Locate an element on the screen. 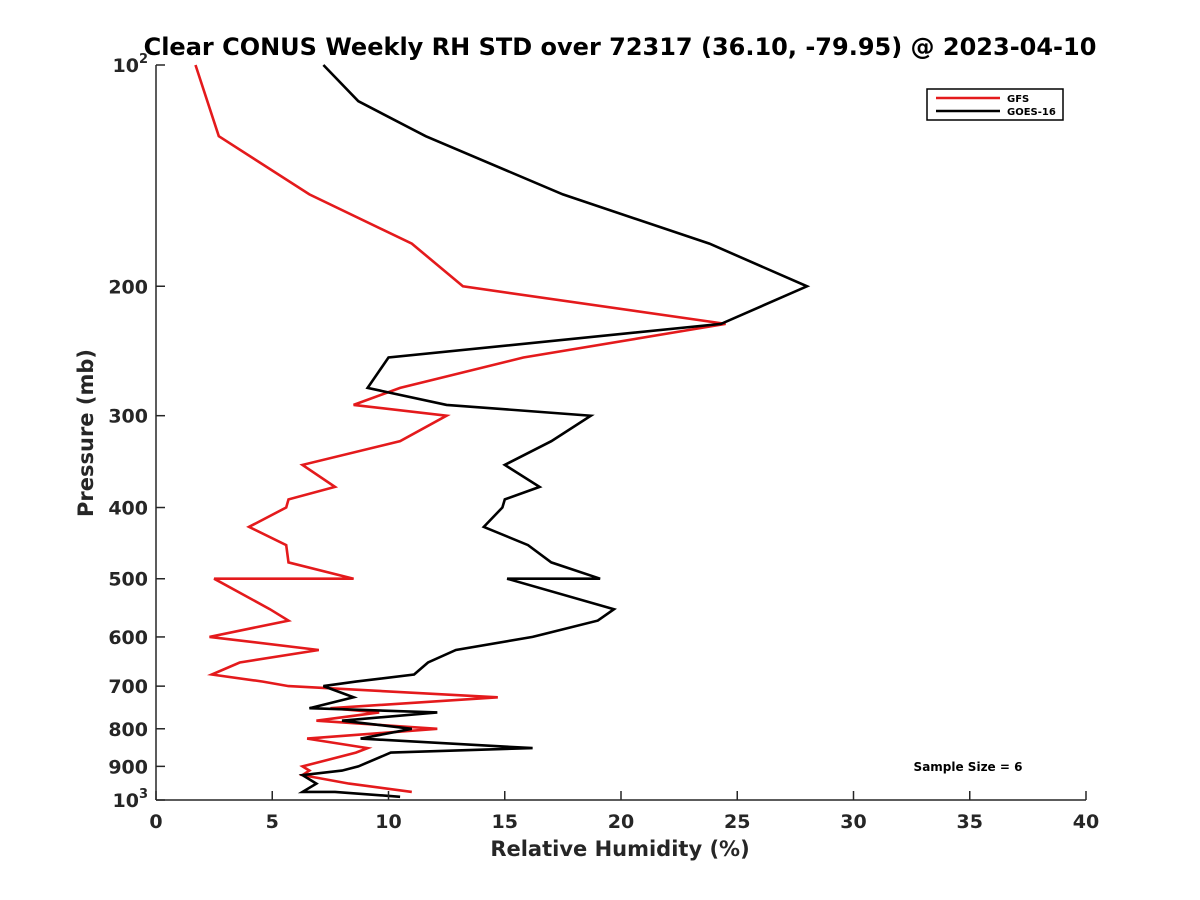  x-tick-label: 10 is located at coordinates (388, 822).